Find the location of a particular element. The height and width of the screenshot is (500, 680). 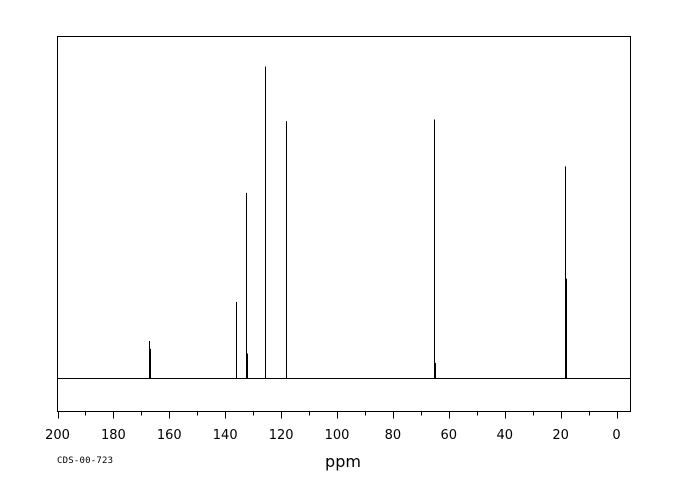

x-axis-label: ppm is located at coordinates (343, 461).